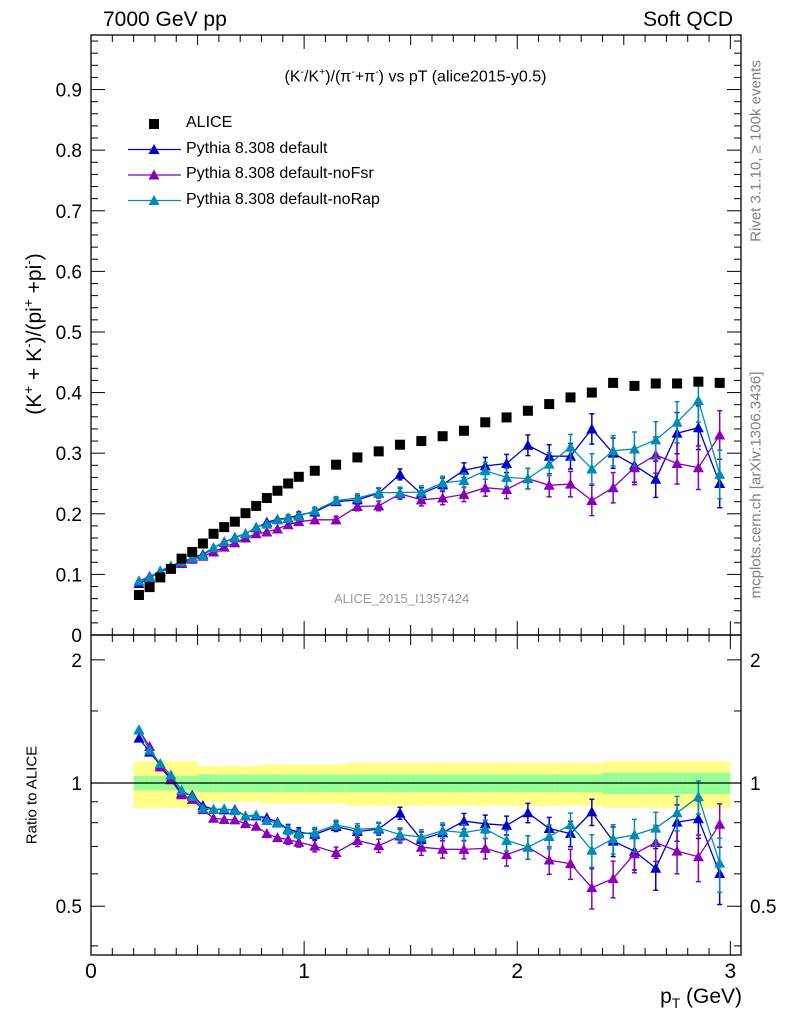 Image resolution: width=786 pixels, height=1024 pixels. I want to click on mcplots-label: mcplots.cern.ch [arXiv:1306.3436], so click(756, 485).